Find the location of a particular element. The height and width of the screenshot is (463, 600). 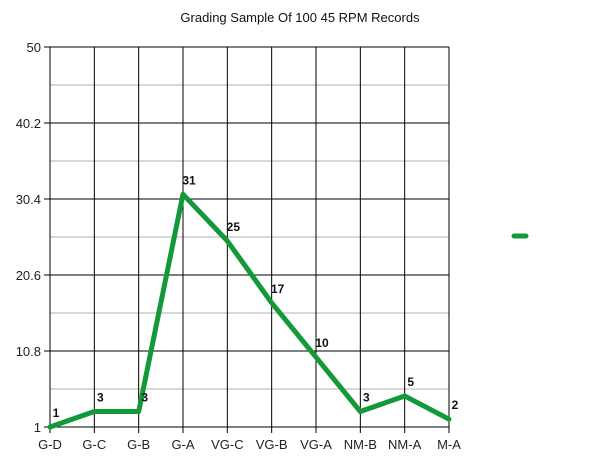

y-tick-label: 20.6 is located at coordinates (28, 275).